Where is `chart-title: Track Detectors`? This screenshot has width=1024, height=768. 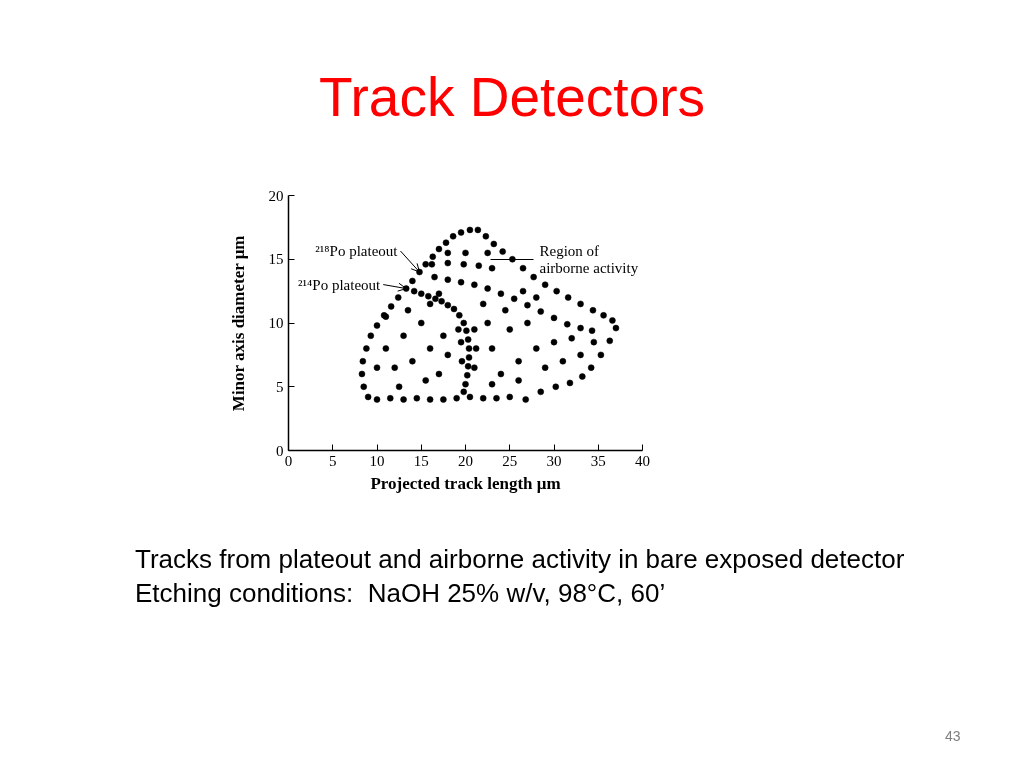
chart-title: Track Detectors is located at coordinates (512, 97).